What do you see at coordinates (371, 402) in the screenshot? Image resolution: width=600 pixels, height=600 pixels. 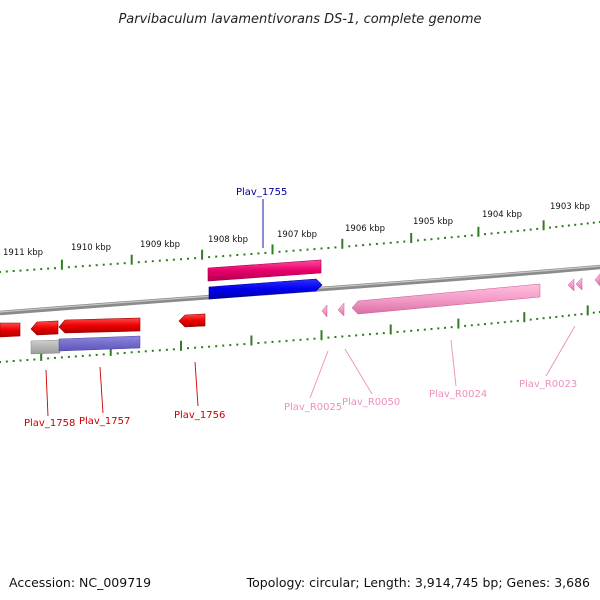 I see `label-plav-r0050: Plav_R0050` at bounding box center [371, 402].